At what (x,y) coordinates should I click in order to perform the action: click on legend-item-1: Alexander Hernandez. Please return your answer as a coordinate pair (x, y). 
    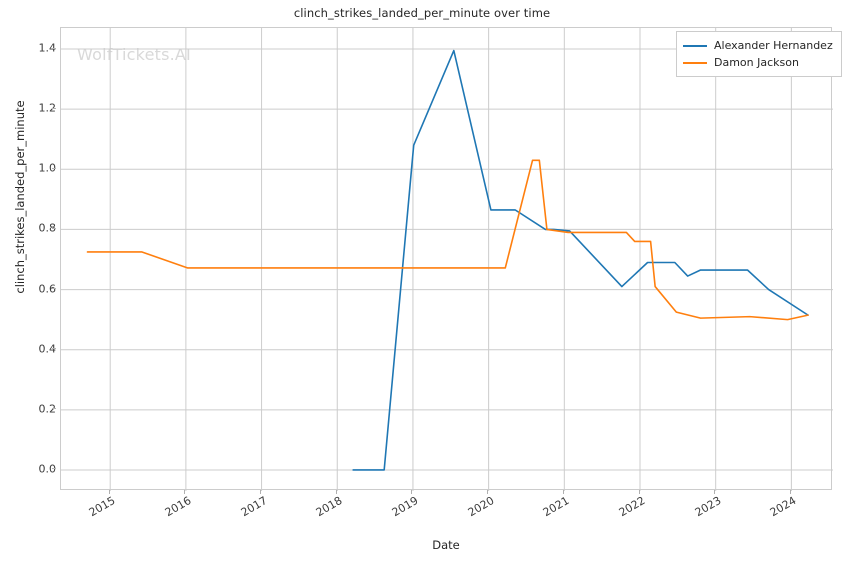
    Looking at the image, I should click on (758, 45).